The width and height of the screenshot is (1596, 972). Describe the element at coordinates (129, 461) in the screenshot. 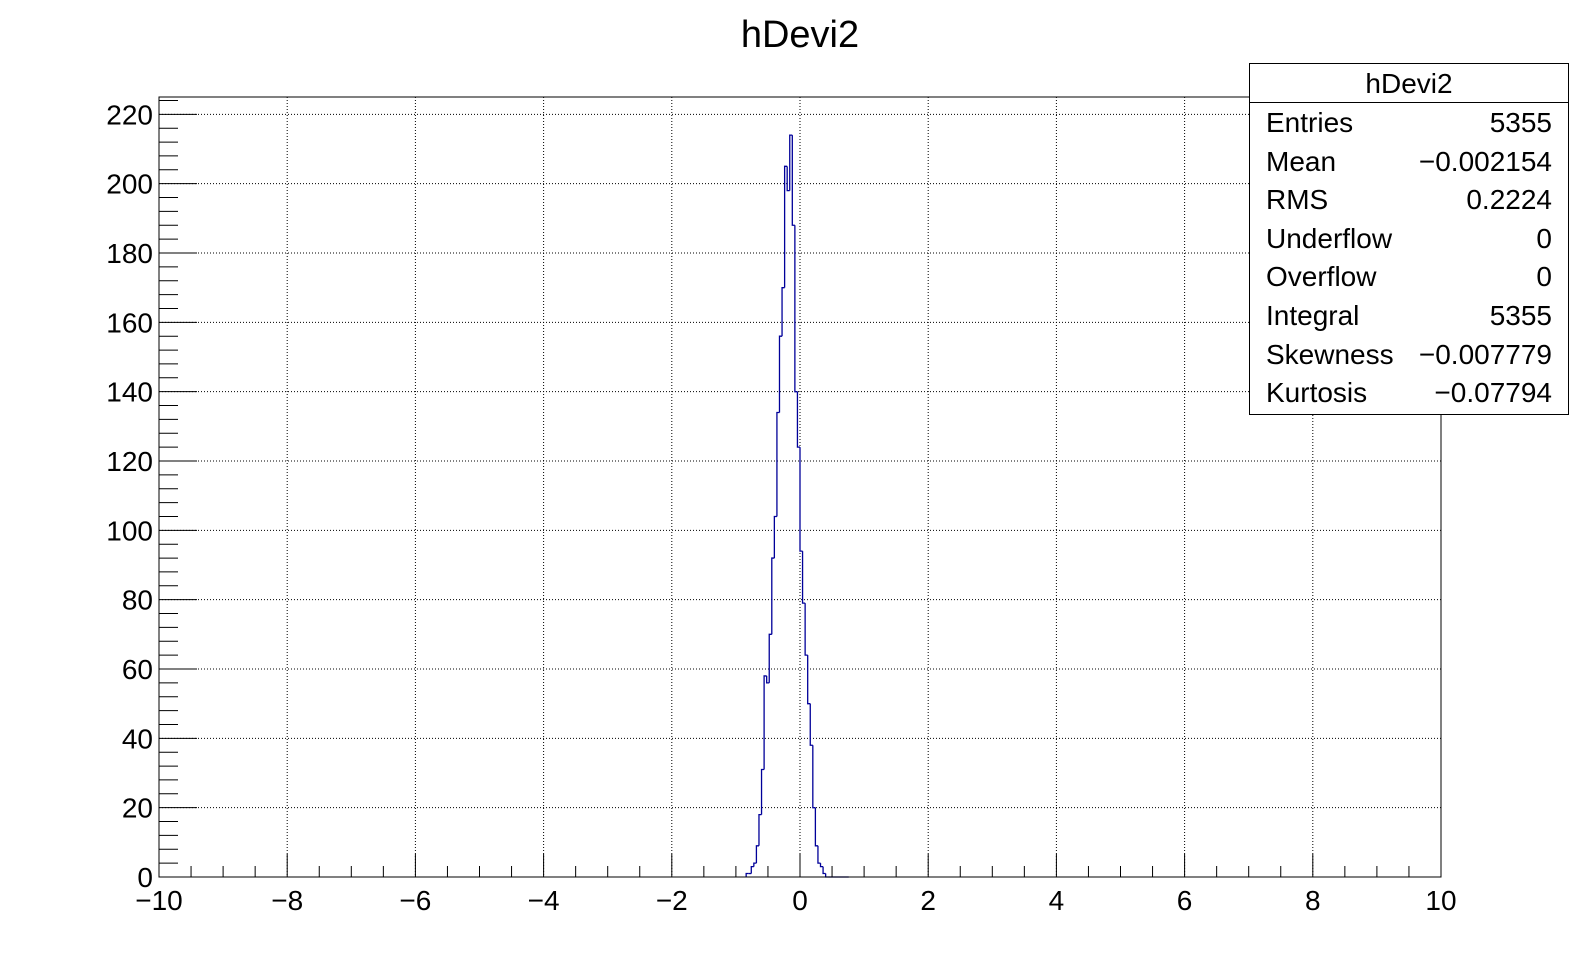

I see `y-tick-label: 120` at that location.